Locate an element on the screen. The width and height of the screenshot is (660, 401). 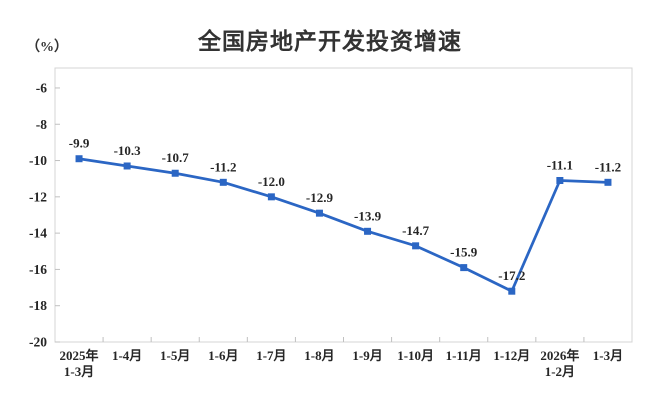
x-axis-label: 1-6月 is located at coordinates (223, 355).